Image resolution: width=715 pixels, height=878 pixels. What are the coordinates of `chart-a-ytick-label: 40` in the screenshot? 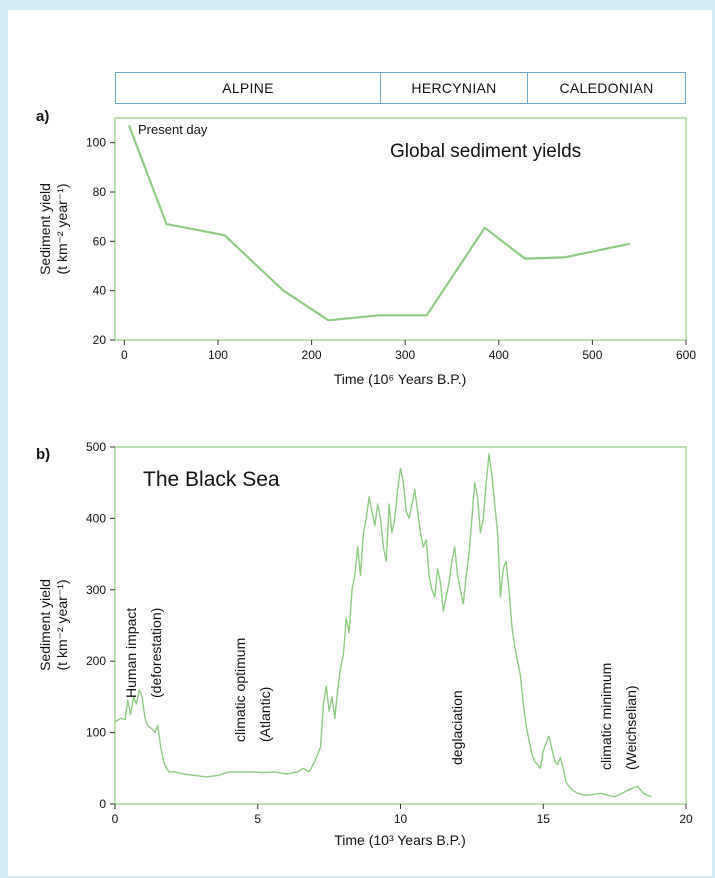 It's located at (100, 291).